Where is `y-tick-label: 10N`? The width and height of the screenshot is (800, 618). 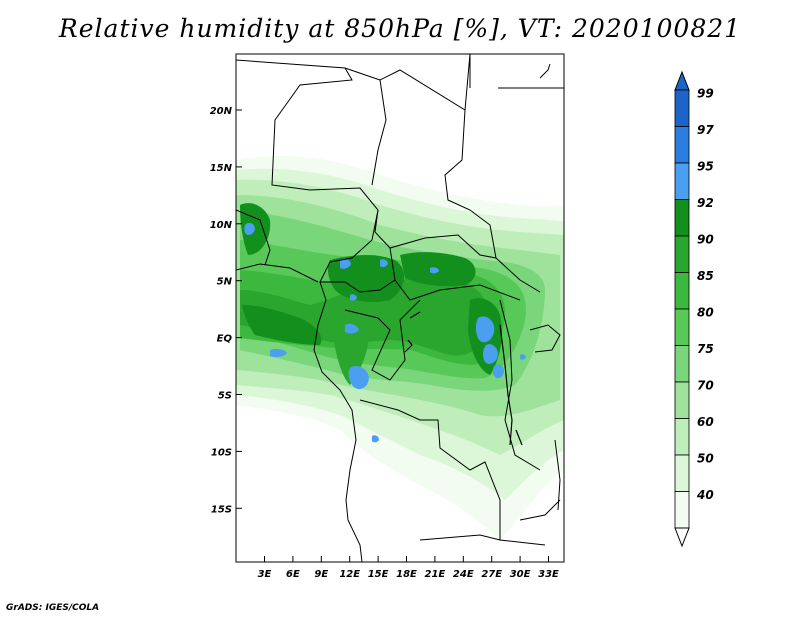
y-tick-label: 10N is located at coordinates (221, 225).